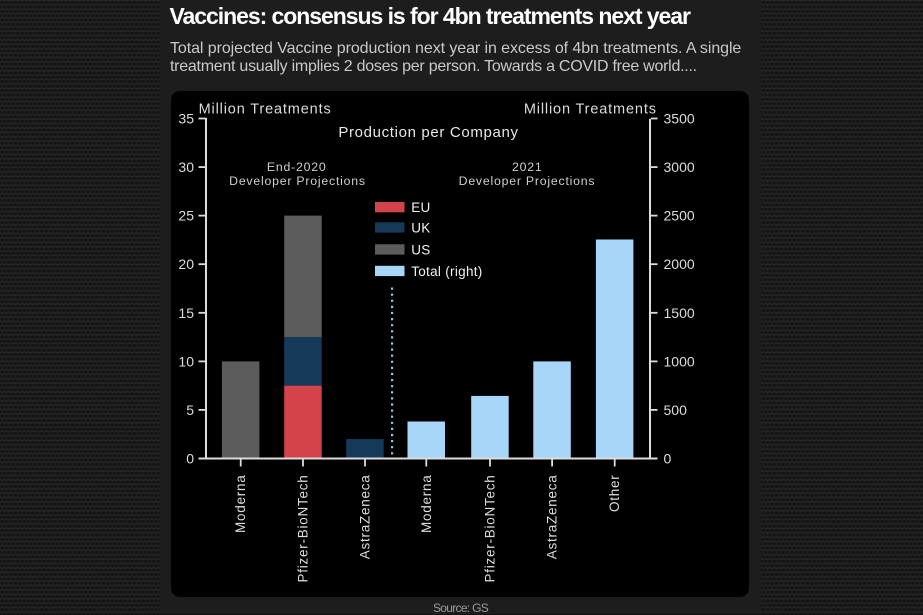  I want to click on svg-text: 15, so click(186, 313).